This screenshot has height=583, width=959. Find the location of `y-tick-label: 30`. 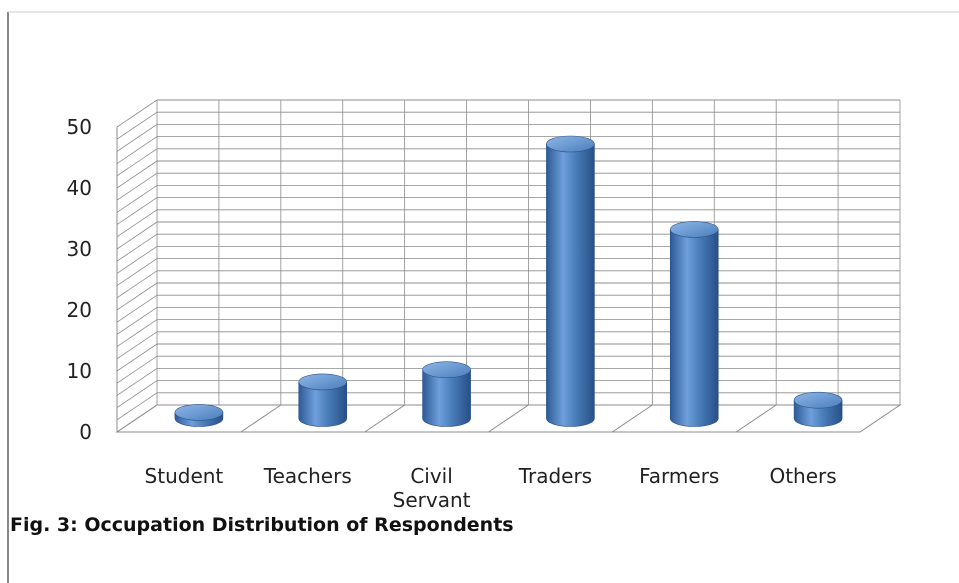

y-tick-label: 30 is located at coordinates (79, 249).